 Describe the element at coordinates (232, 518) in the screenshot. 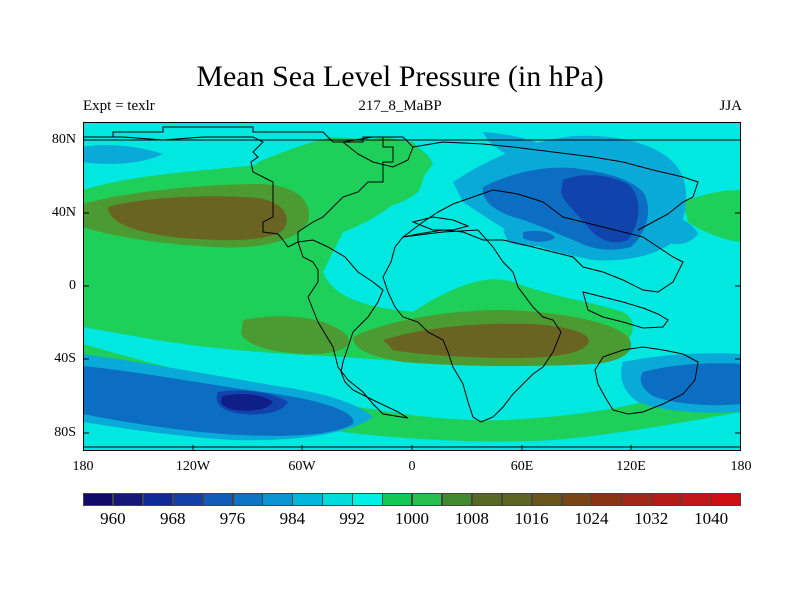

I see `colorbar-label: 976` at that location.